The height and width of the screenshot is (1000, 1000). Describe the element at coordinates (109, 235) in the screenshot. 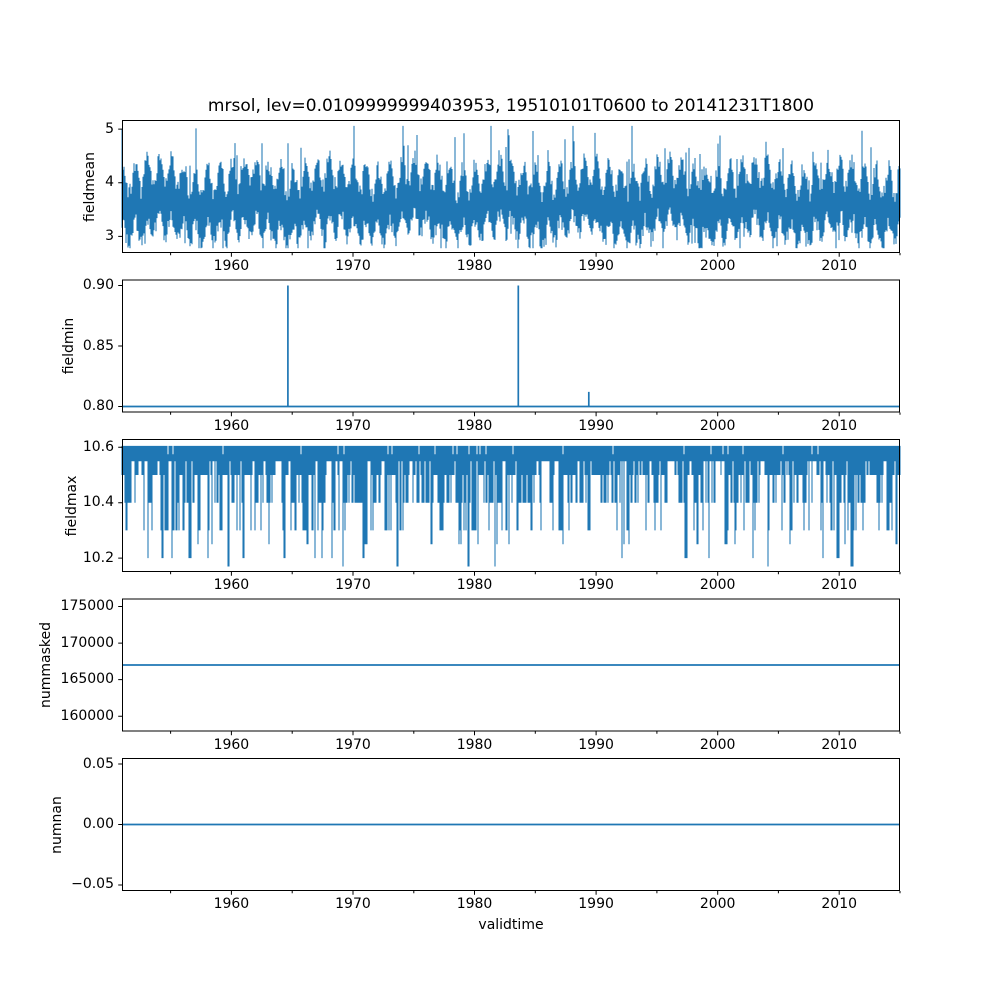

I see `fieldmean-ytick-label-3: 3` at that location.